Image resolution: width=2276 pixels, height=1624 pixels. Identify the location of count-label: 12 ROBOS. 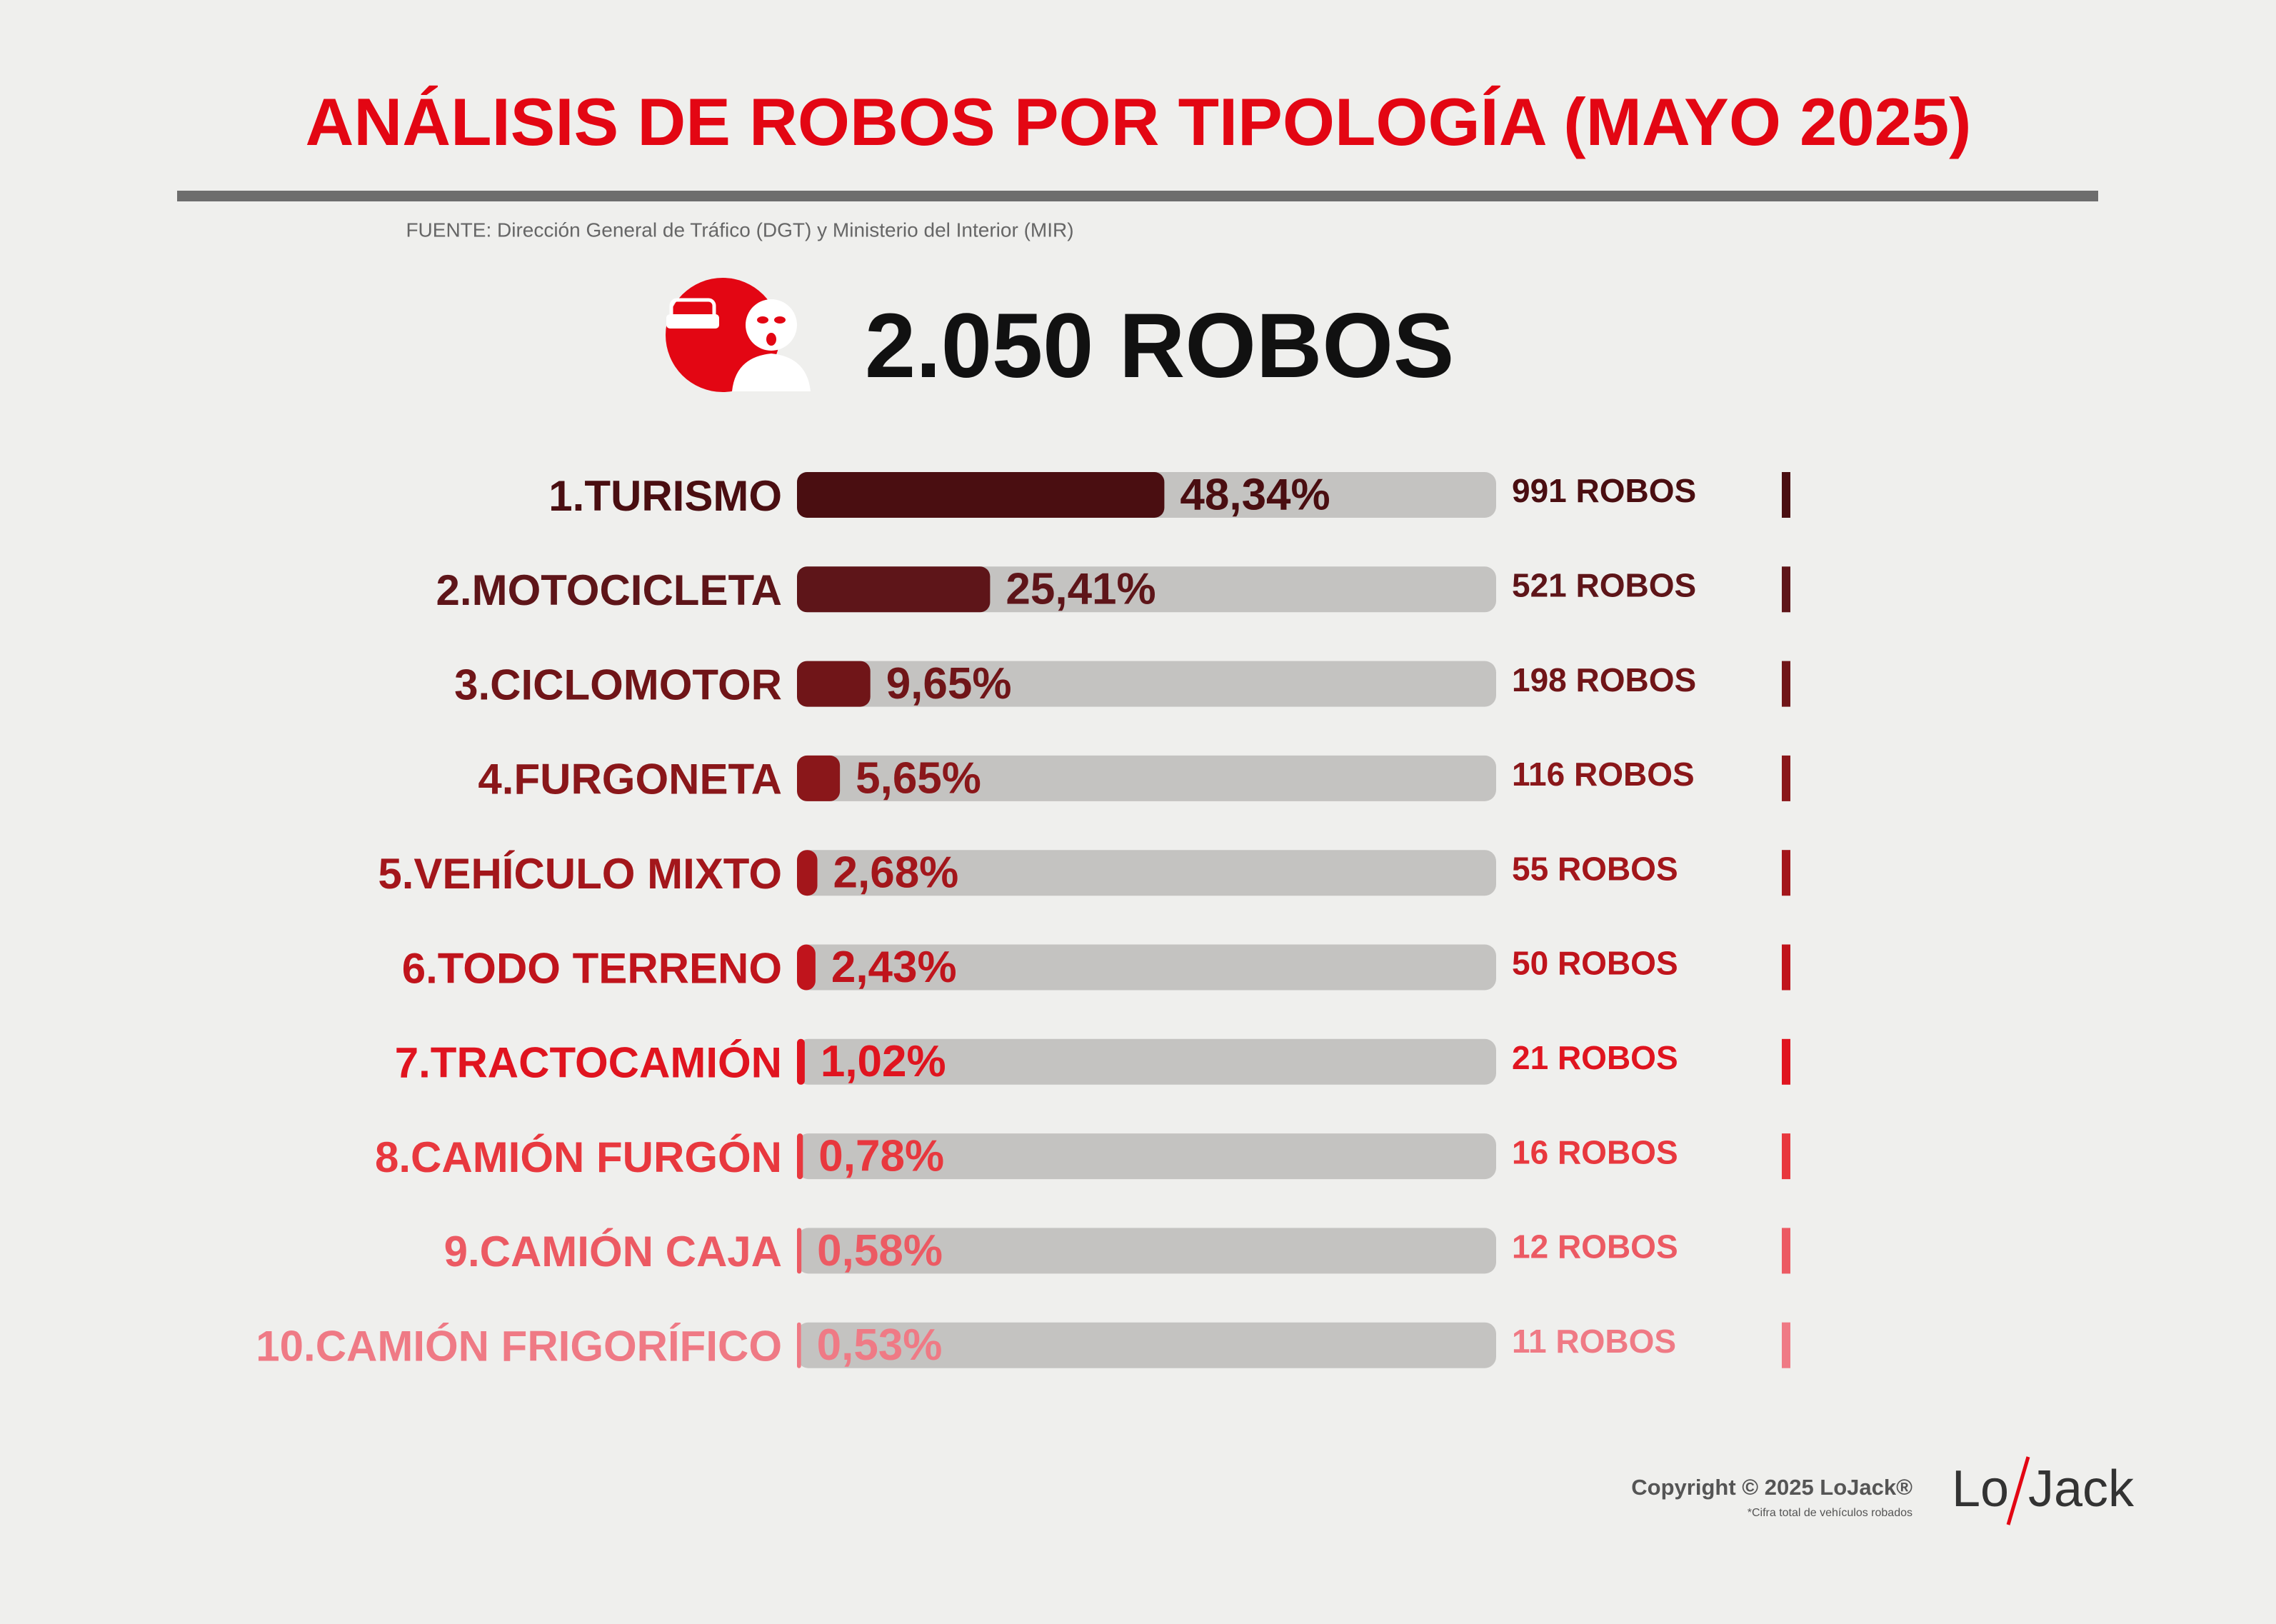
(1595, 1246).